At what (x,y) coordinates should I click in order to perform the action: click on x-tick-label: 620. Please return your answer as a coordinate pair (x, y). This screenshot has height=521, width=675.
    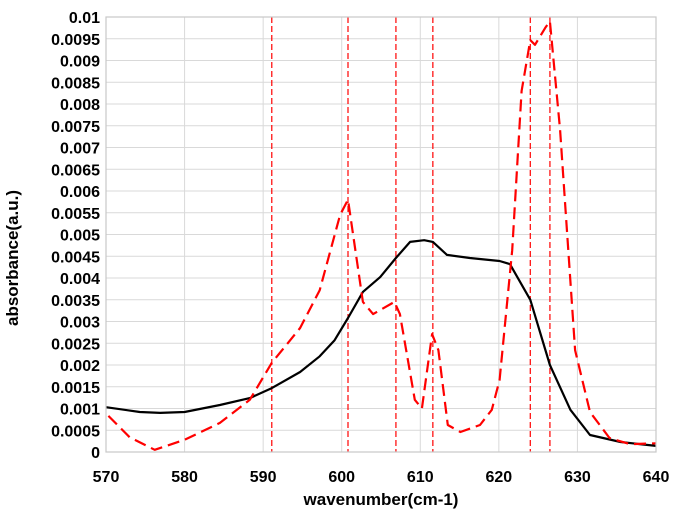
    Looking at the image, I should click on (499, 477).